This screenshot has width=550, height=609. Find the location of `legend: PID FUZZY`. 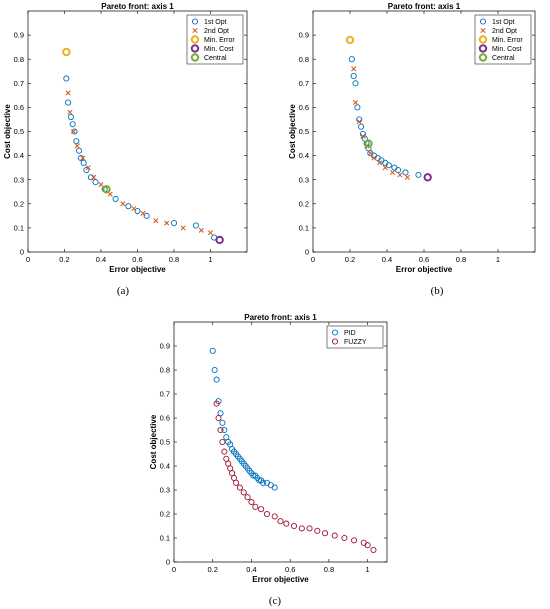

legend: PID FUZZY is located at coordinates (355, 337).